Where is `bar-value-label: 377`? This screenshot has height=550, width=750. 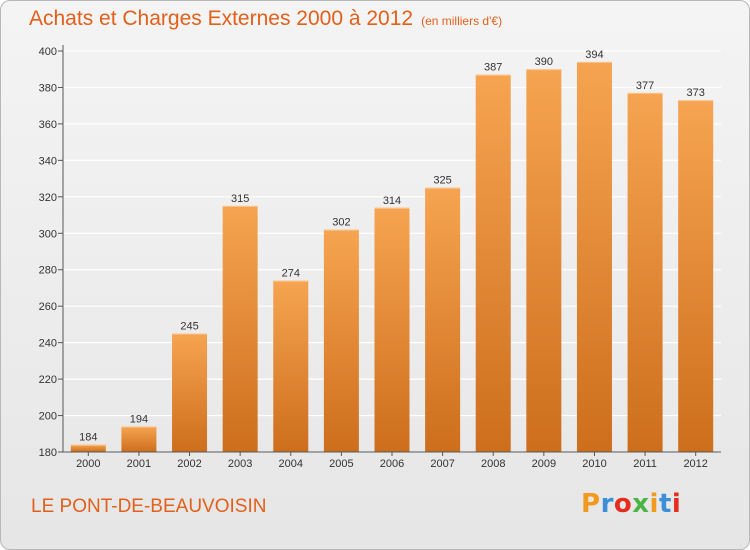
bar-value-label: 377 is located at coordinates (645, 86).